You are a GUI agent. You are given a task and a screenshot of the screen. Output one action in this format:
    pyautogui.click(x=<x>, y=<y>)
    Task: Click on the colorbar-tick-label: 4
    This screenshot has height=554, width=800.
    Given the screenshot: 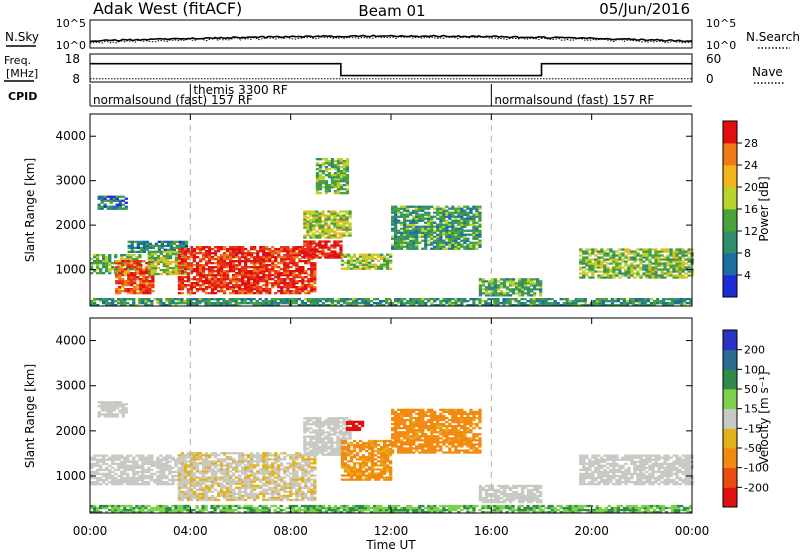 What is the action you would take?
    pyautogui.click(x=747, y=275)
    